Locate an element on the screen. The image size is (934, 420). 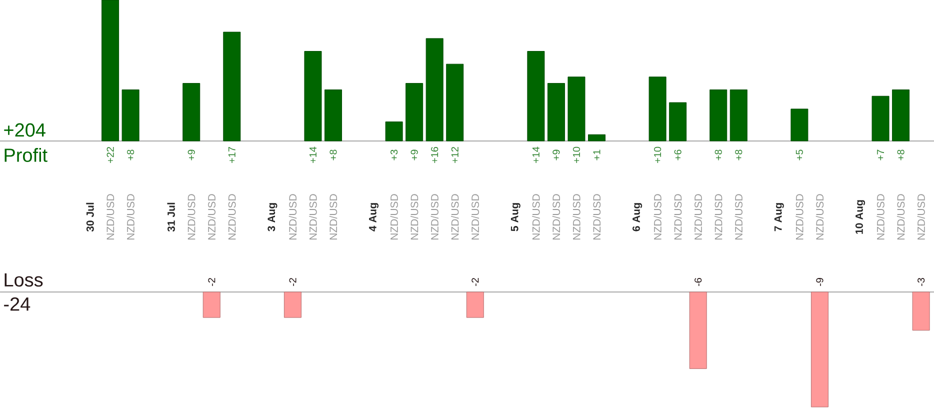
text: -24 is located at coordinates (17, 304).